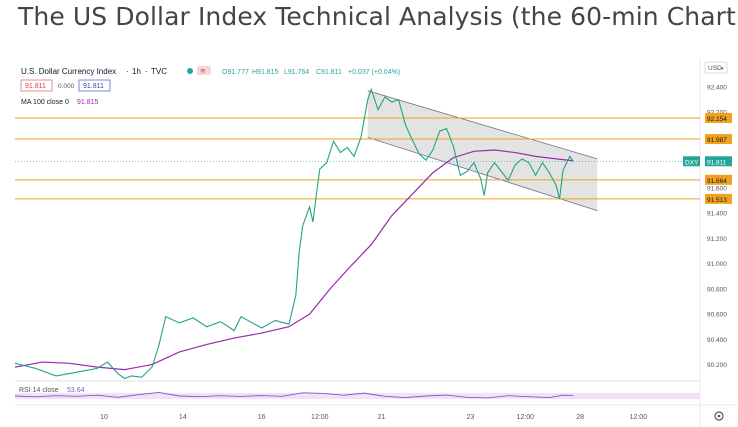 This screenshot has width=738, height=427. What do you see at coordinates (76, 390) in the screenshot?
I see `rsi-value: 53.64` at bounding box center [76, 390].